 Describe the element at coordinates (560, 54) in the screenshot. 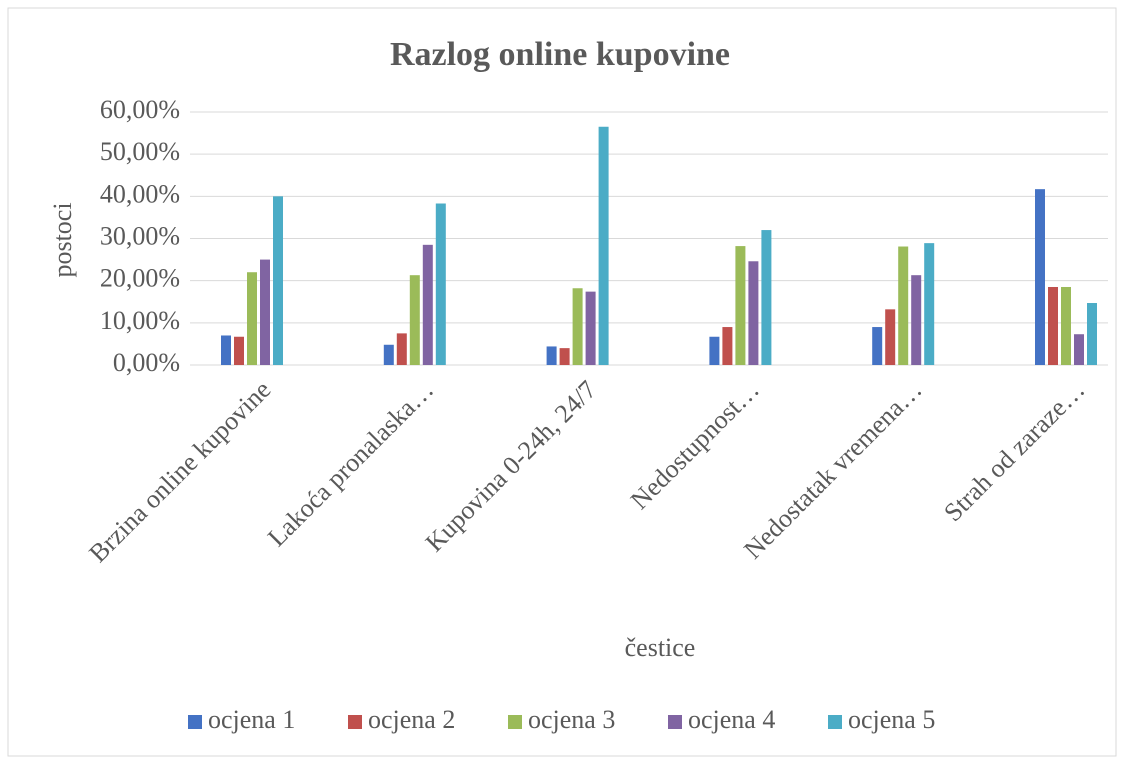

I see `chart-title: Razlog online kupovine` at that location.